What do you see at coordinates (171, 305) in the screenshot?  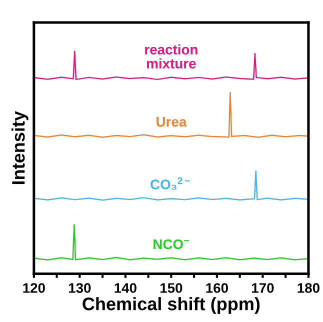 I see `x-axis-title: Chemical shift (ppm)` at bounding box center [171, 305].